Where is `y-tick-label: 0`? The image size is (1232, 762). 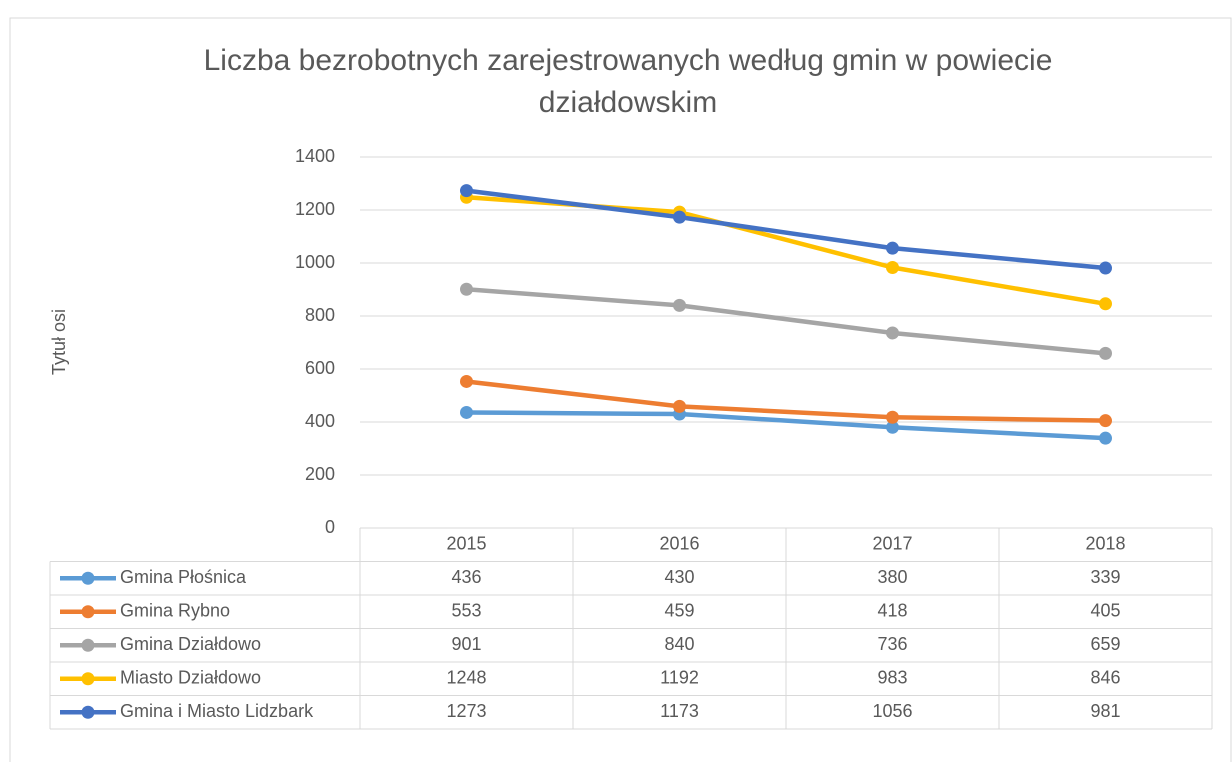
y-tick-label: 0 is located at coordinates (330, 527).